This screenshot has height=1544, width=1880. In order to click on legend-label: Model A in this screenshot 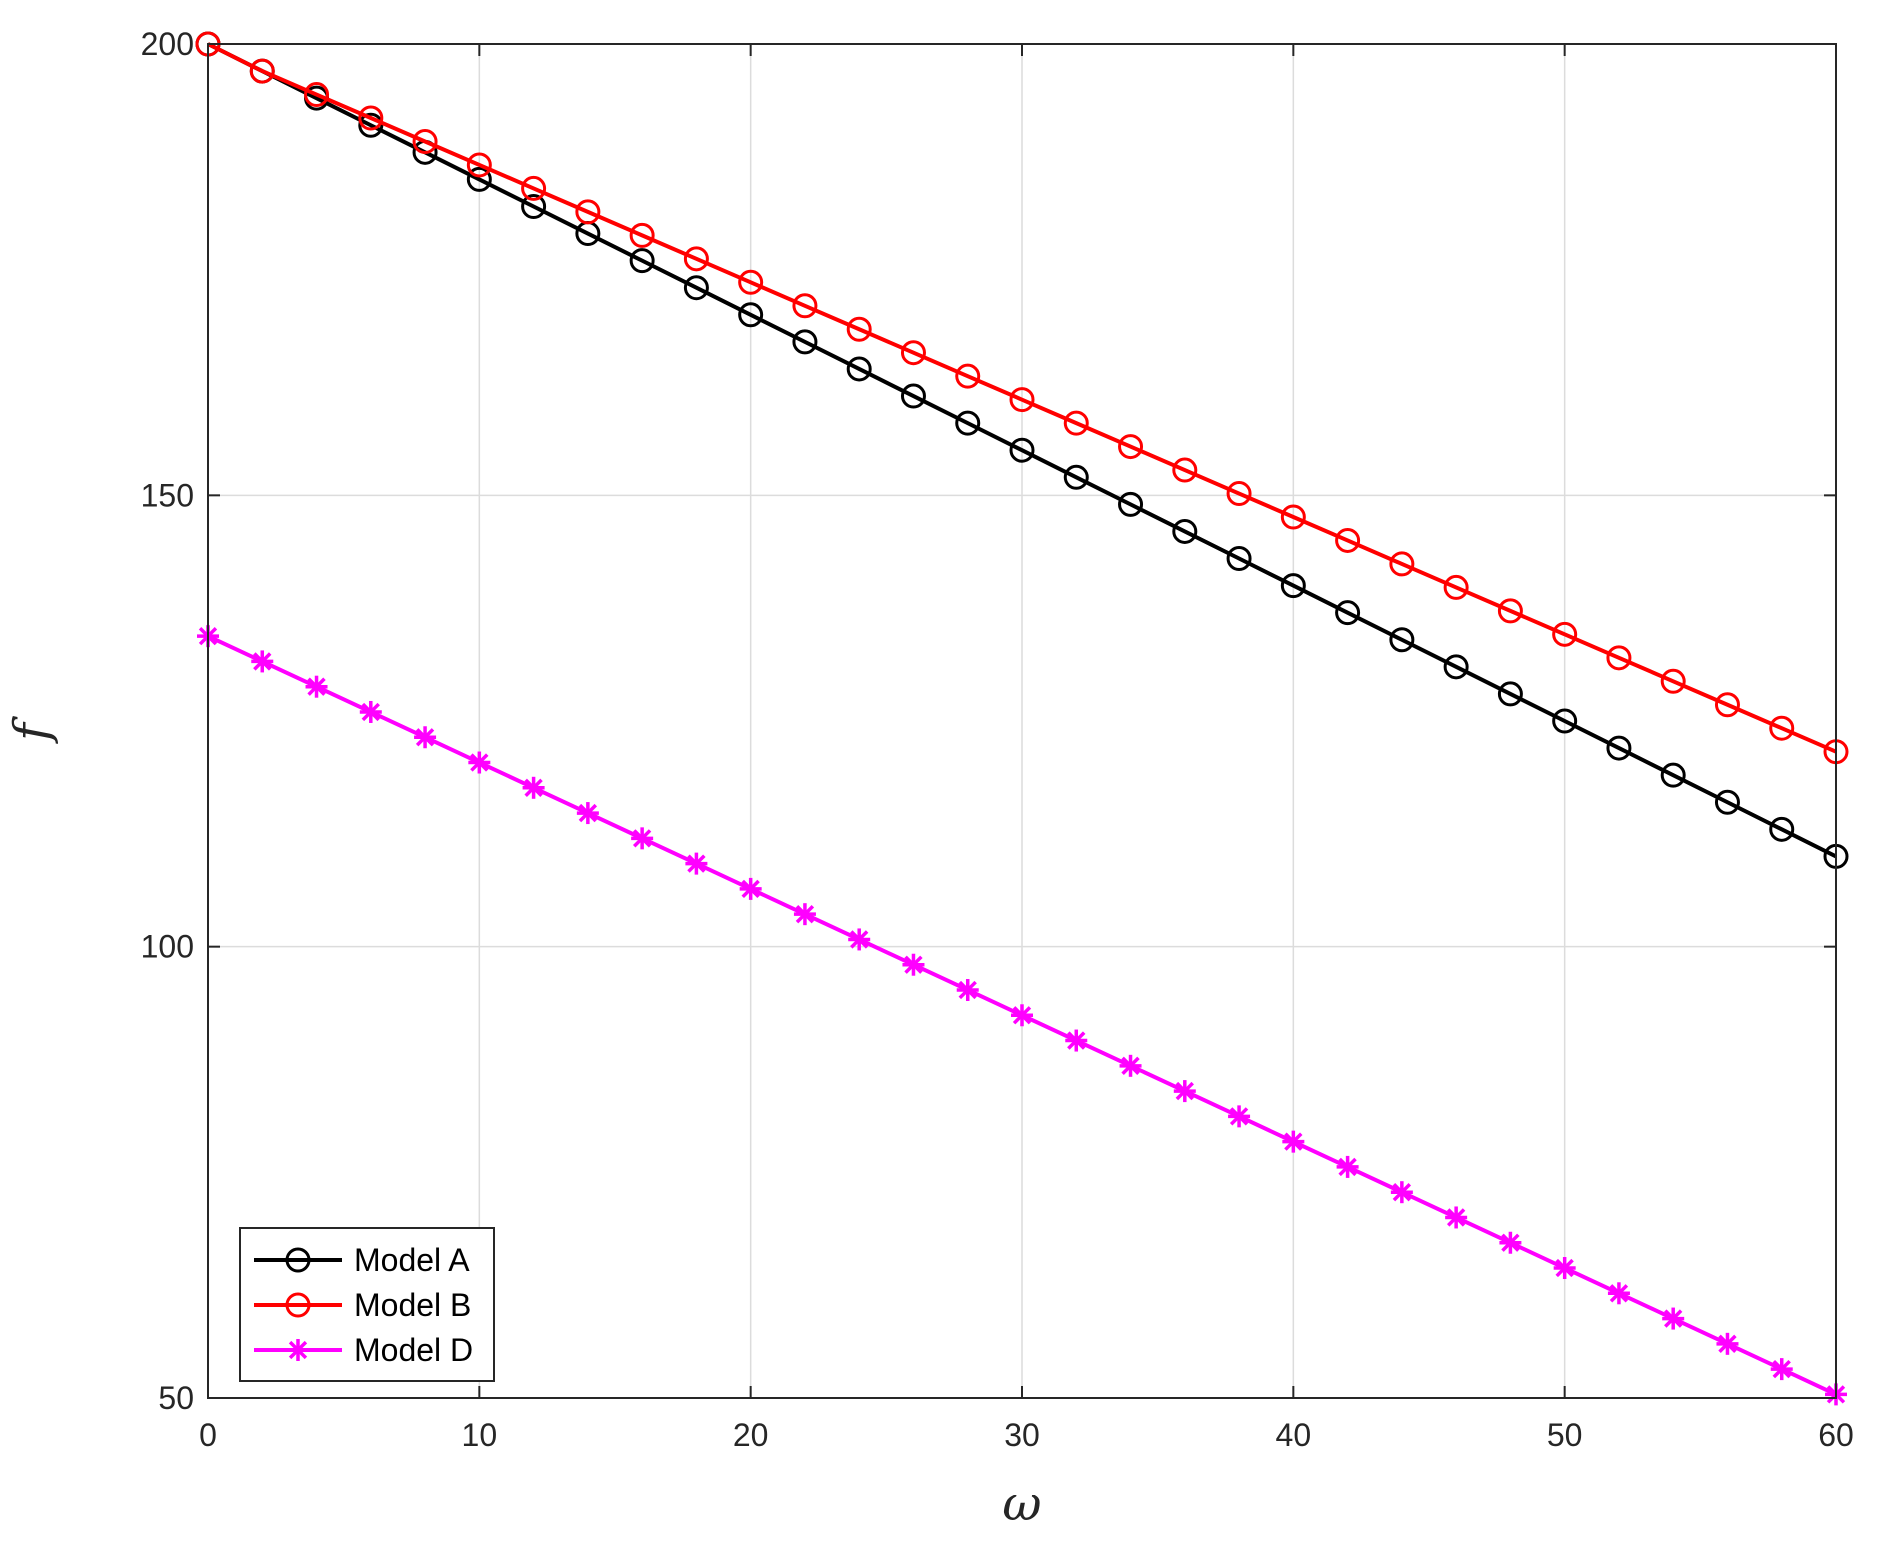, I will do `click(412, 1260)`.